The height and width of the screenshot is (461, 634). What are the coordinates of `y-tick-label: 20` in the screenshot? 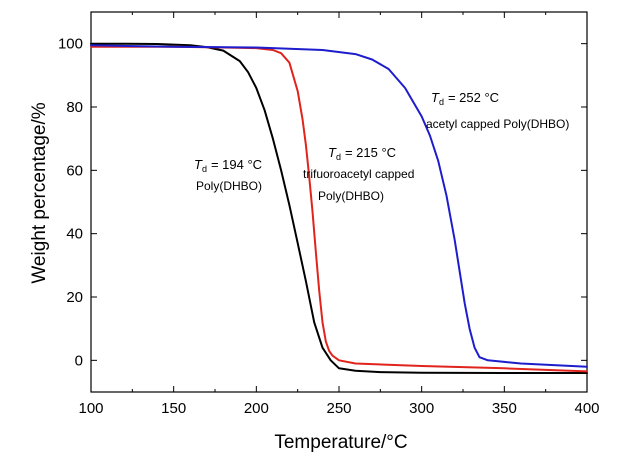 It's located at (74, 297).